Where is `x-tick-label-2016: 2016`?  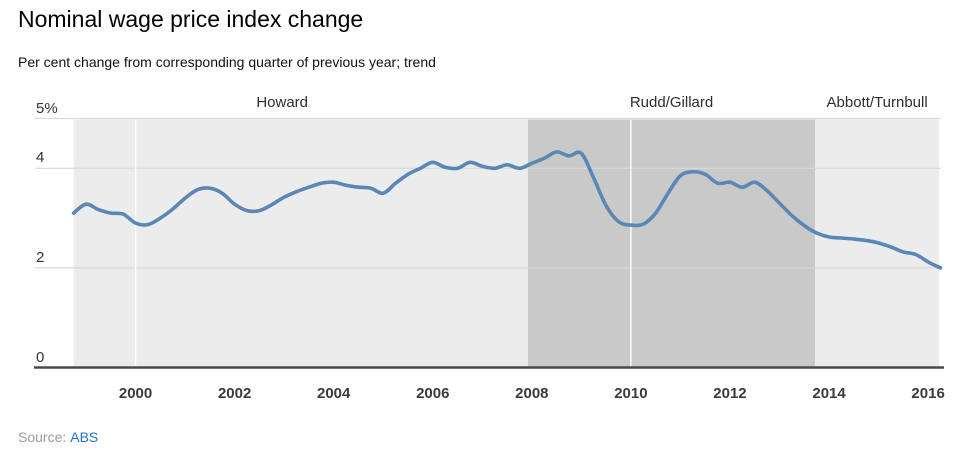
x-tick-label-2016: 2016 is located at coordinates (928, 393).